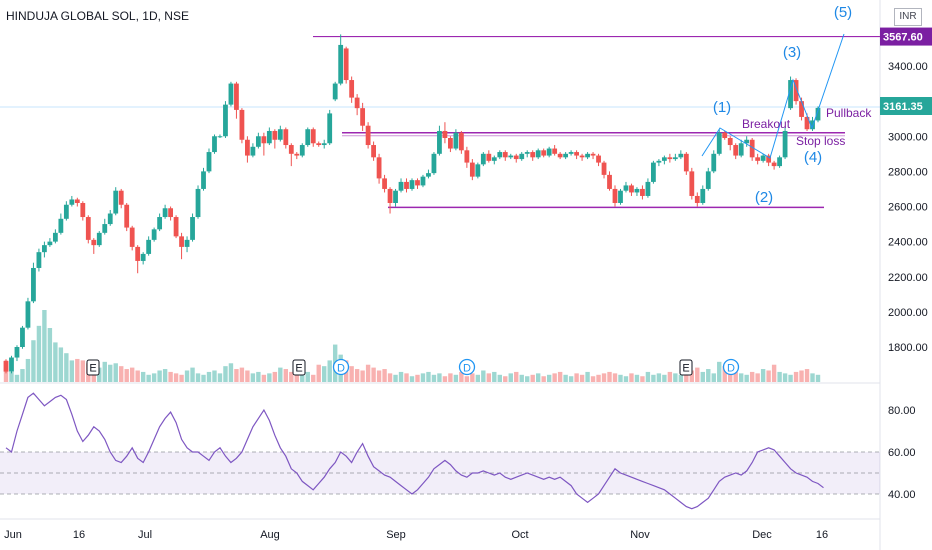 This screenshot has width=932, height=550. What do you see at coordinates (685, 369) in the screenshot?
I see `event-marker-label: E` at bounding box center [685, 369].